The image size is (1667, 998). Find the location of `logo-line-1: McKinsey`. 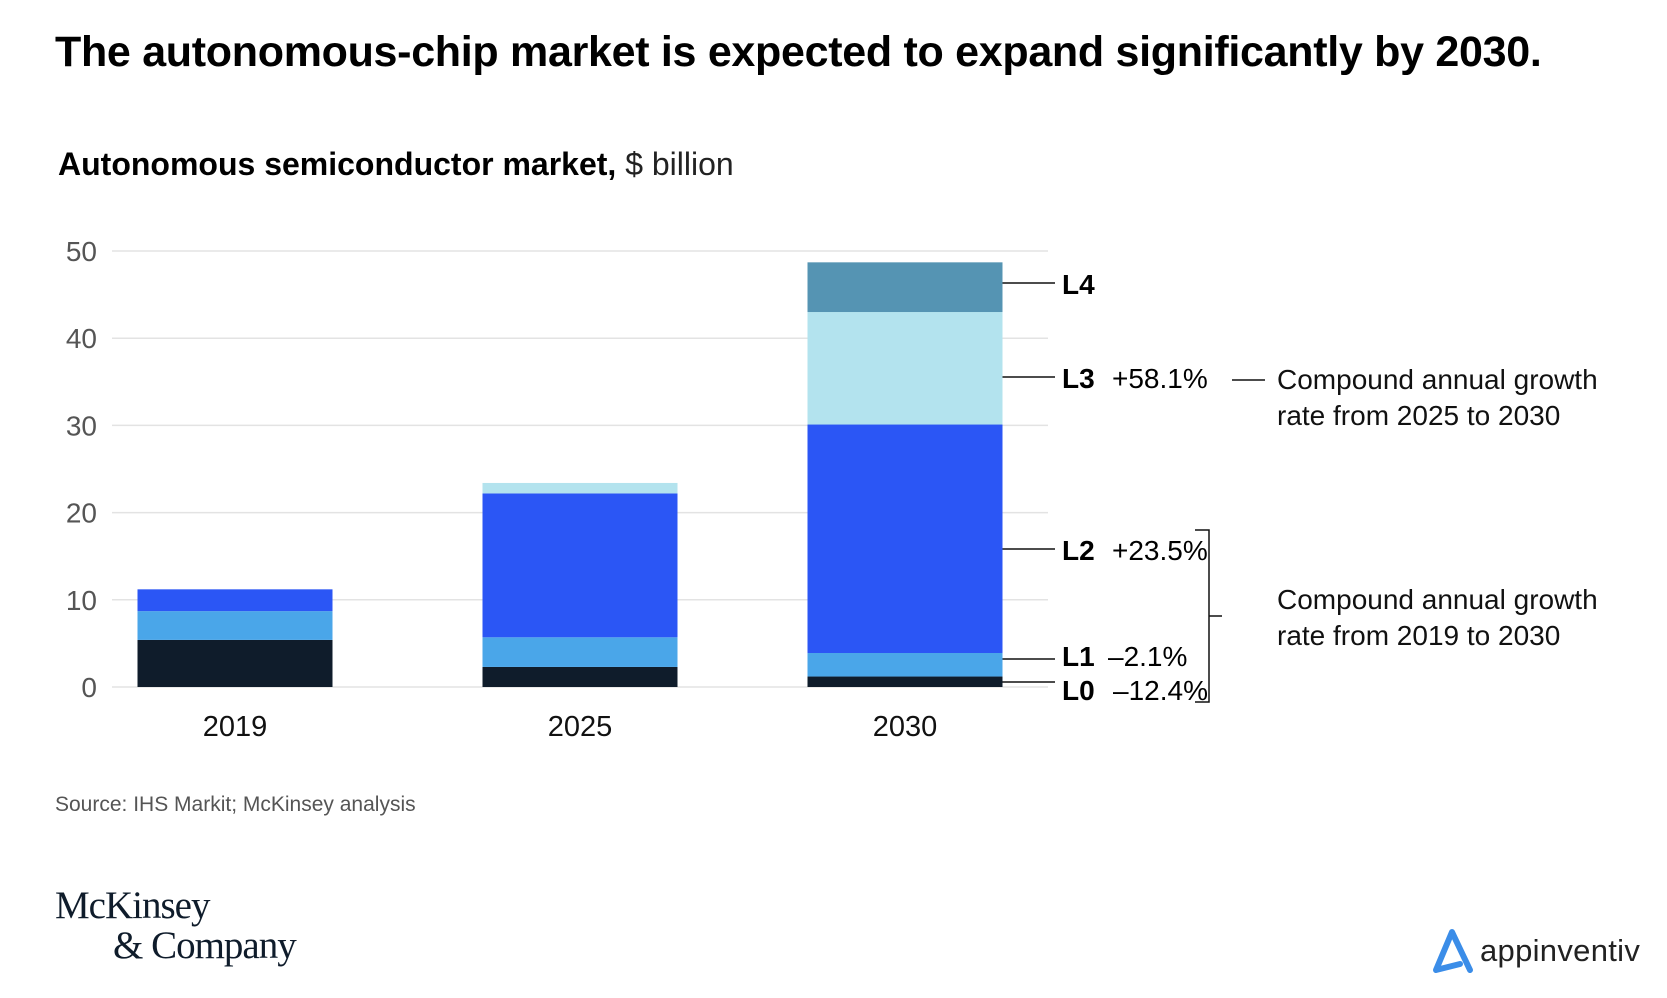

logo-line-1: McKinsey is located at coordinates (132, 905).